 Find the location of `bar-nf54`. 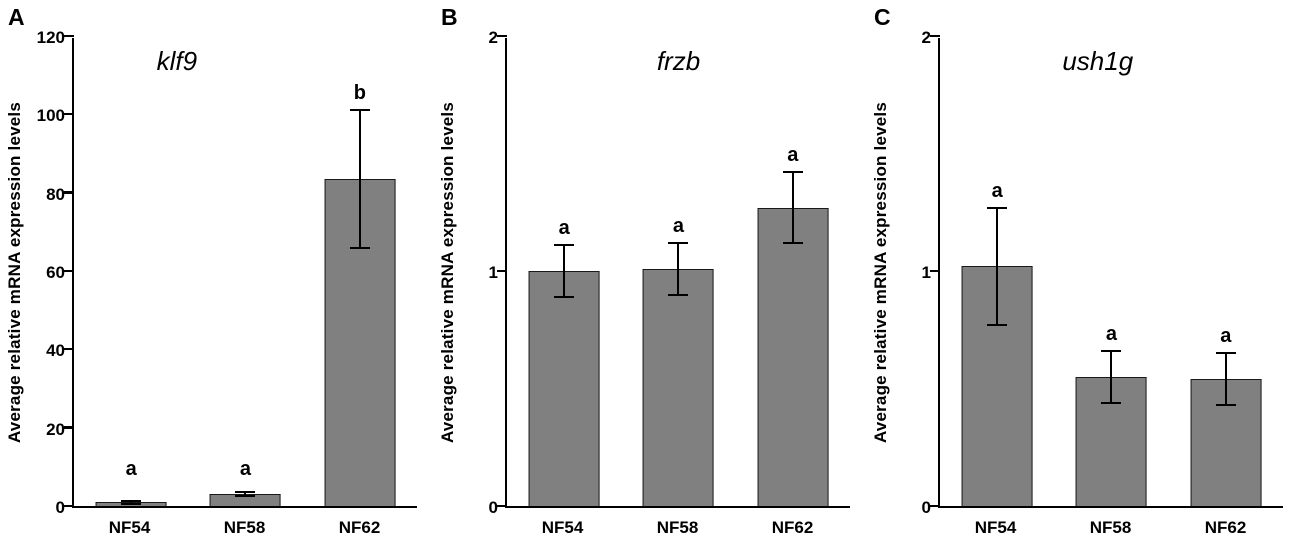

bar-nf54 is located at coordinates (564, 388).